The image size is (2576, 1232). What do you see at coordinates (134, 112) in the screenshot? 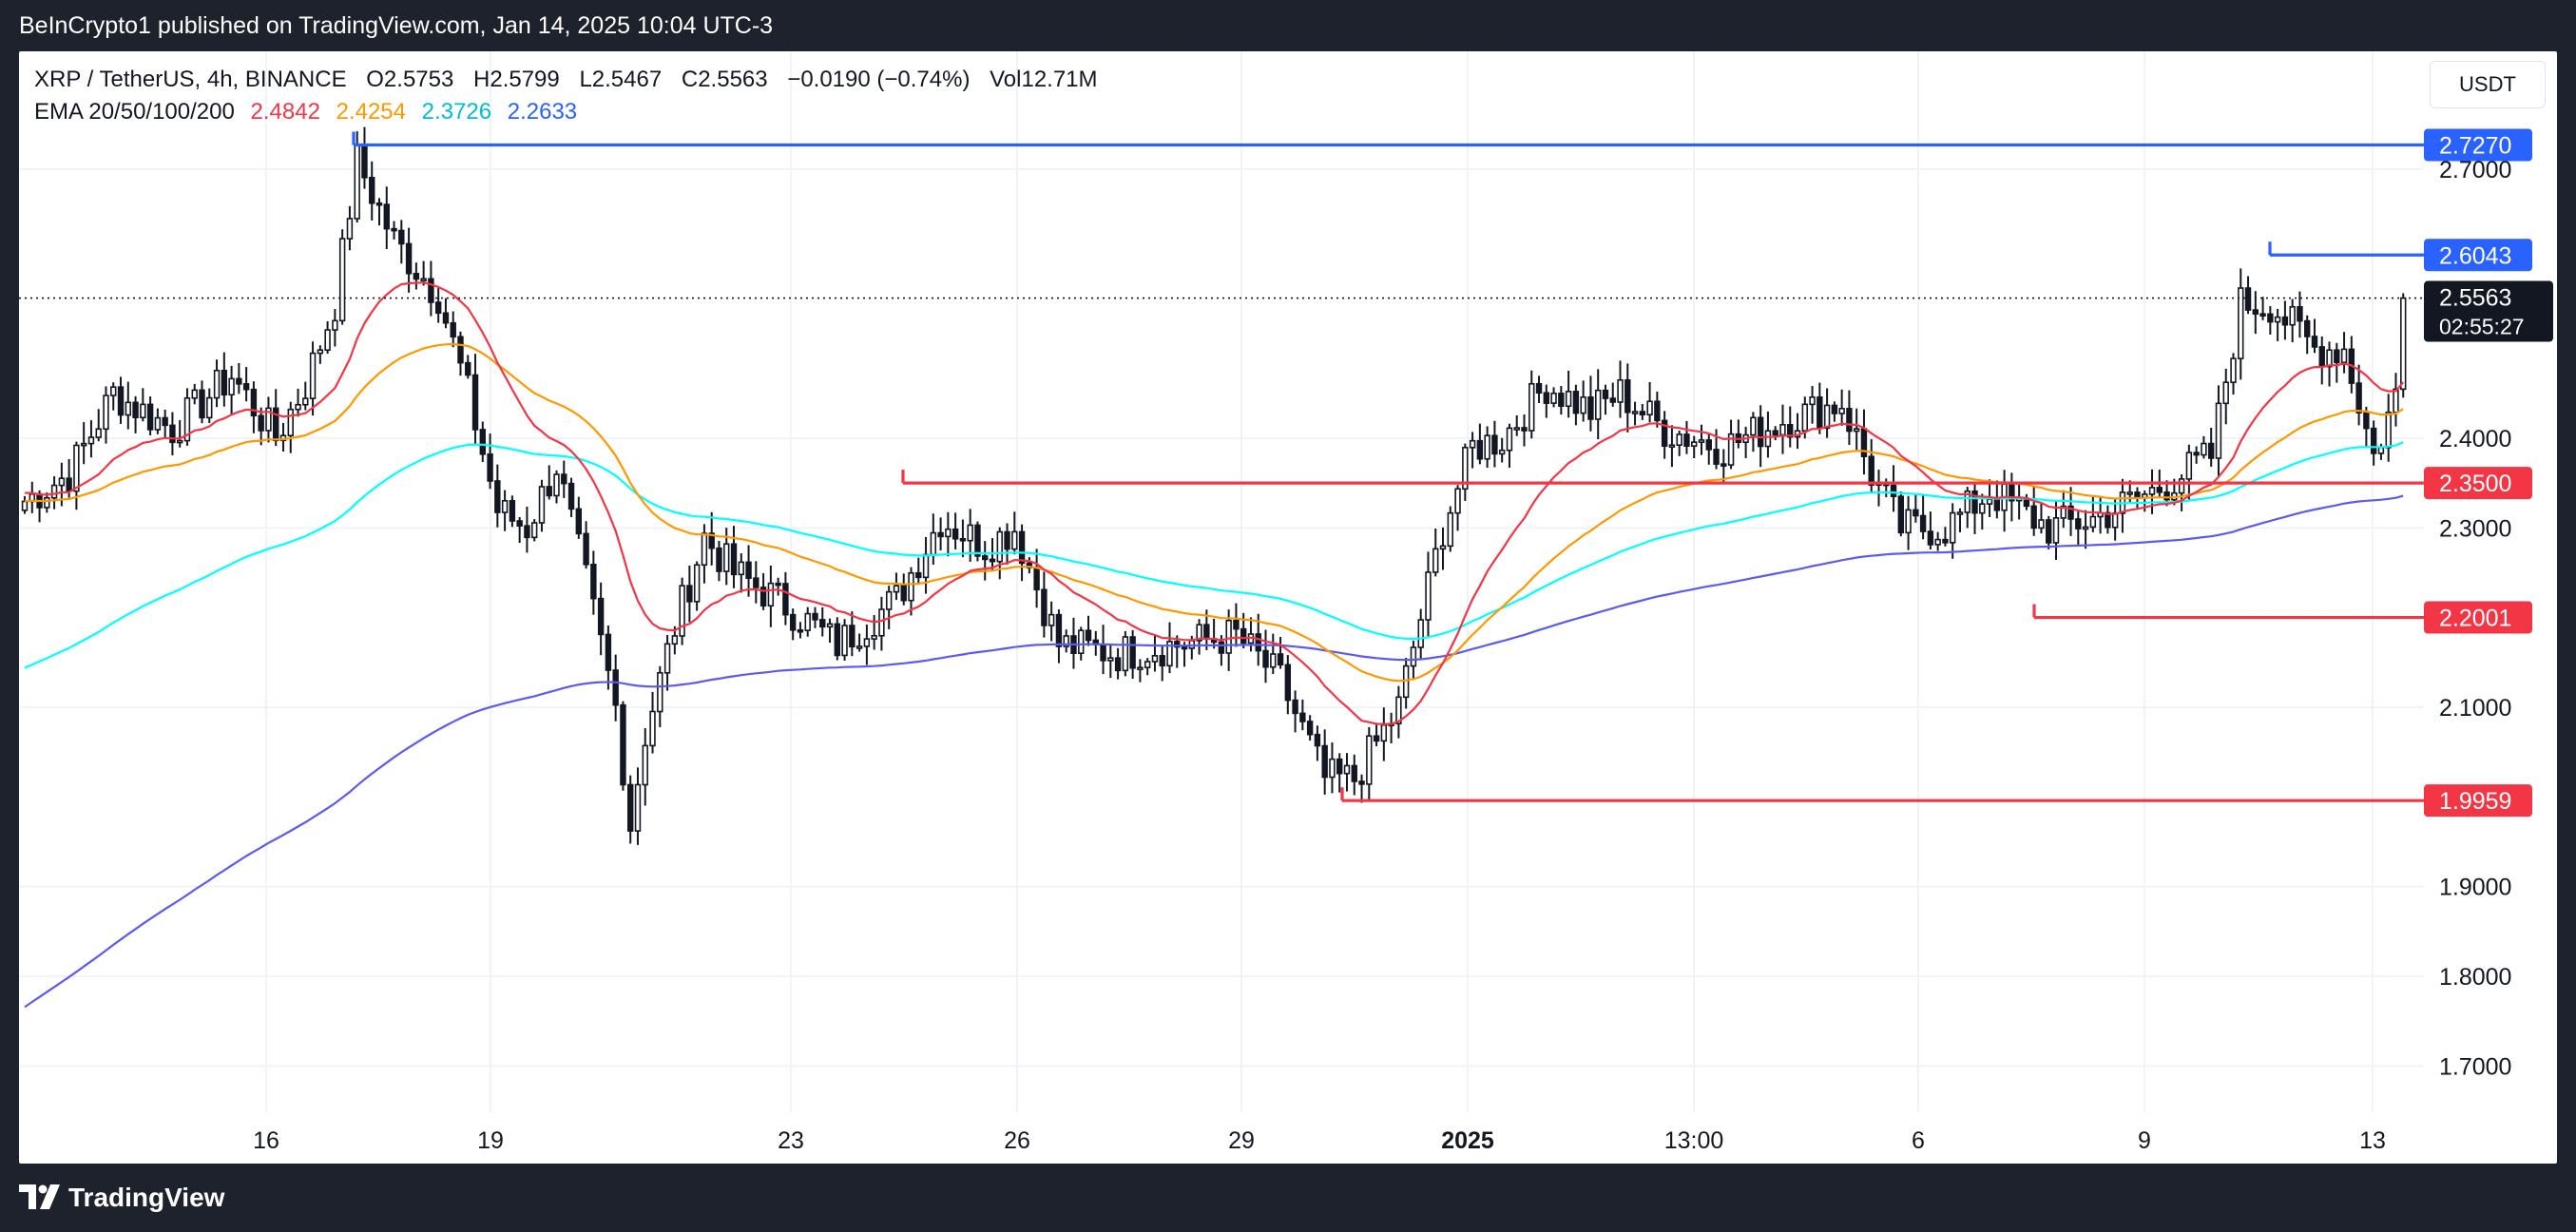
I see `ema-label: EMA 20/50/100/200` at bounding box center [134, 112].